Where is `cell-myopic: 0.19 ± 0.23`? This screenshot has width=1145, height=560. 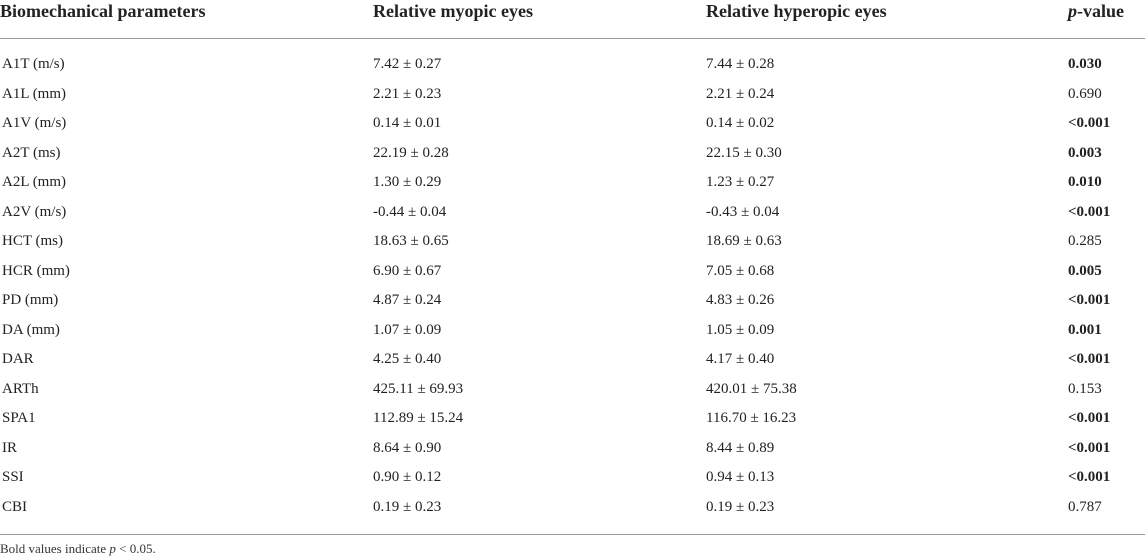 cell-myopic: 0.19 ± 0.23 is located at coordinates (407, 506).